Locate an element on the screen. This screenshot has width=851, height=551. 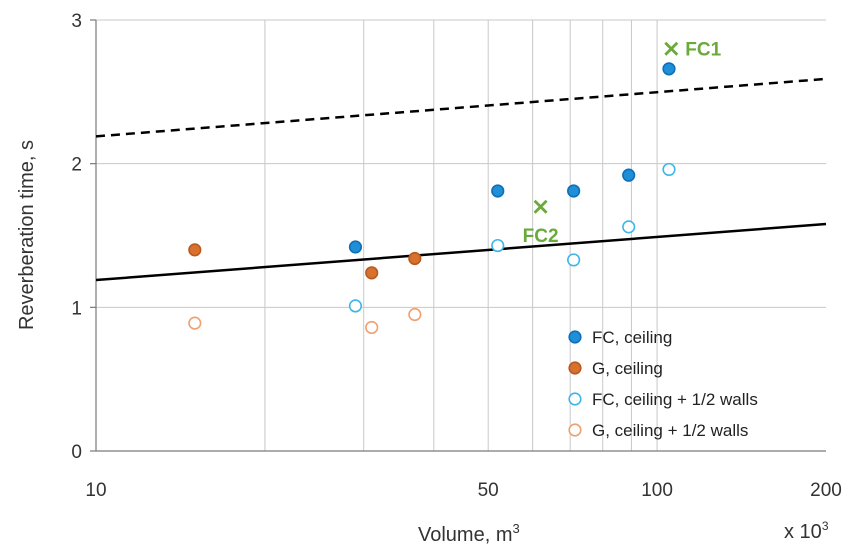
y-axis-title: Reverberation time, s is located at coordinates (27, 235).